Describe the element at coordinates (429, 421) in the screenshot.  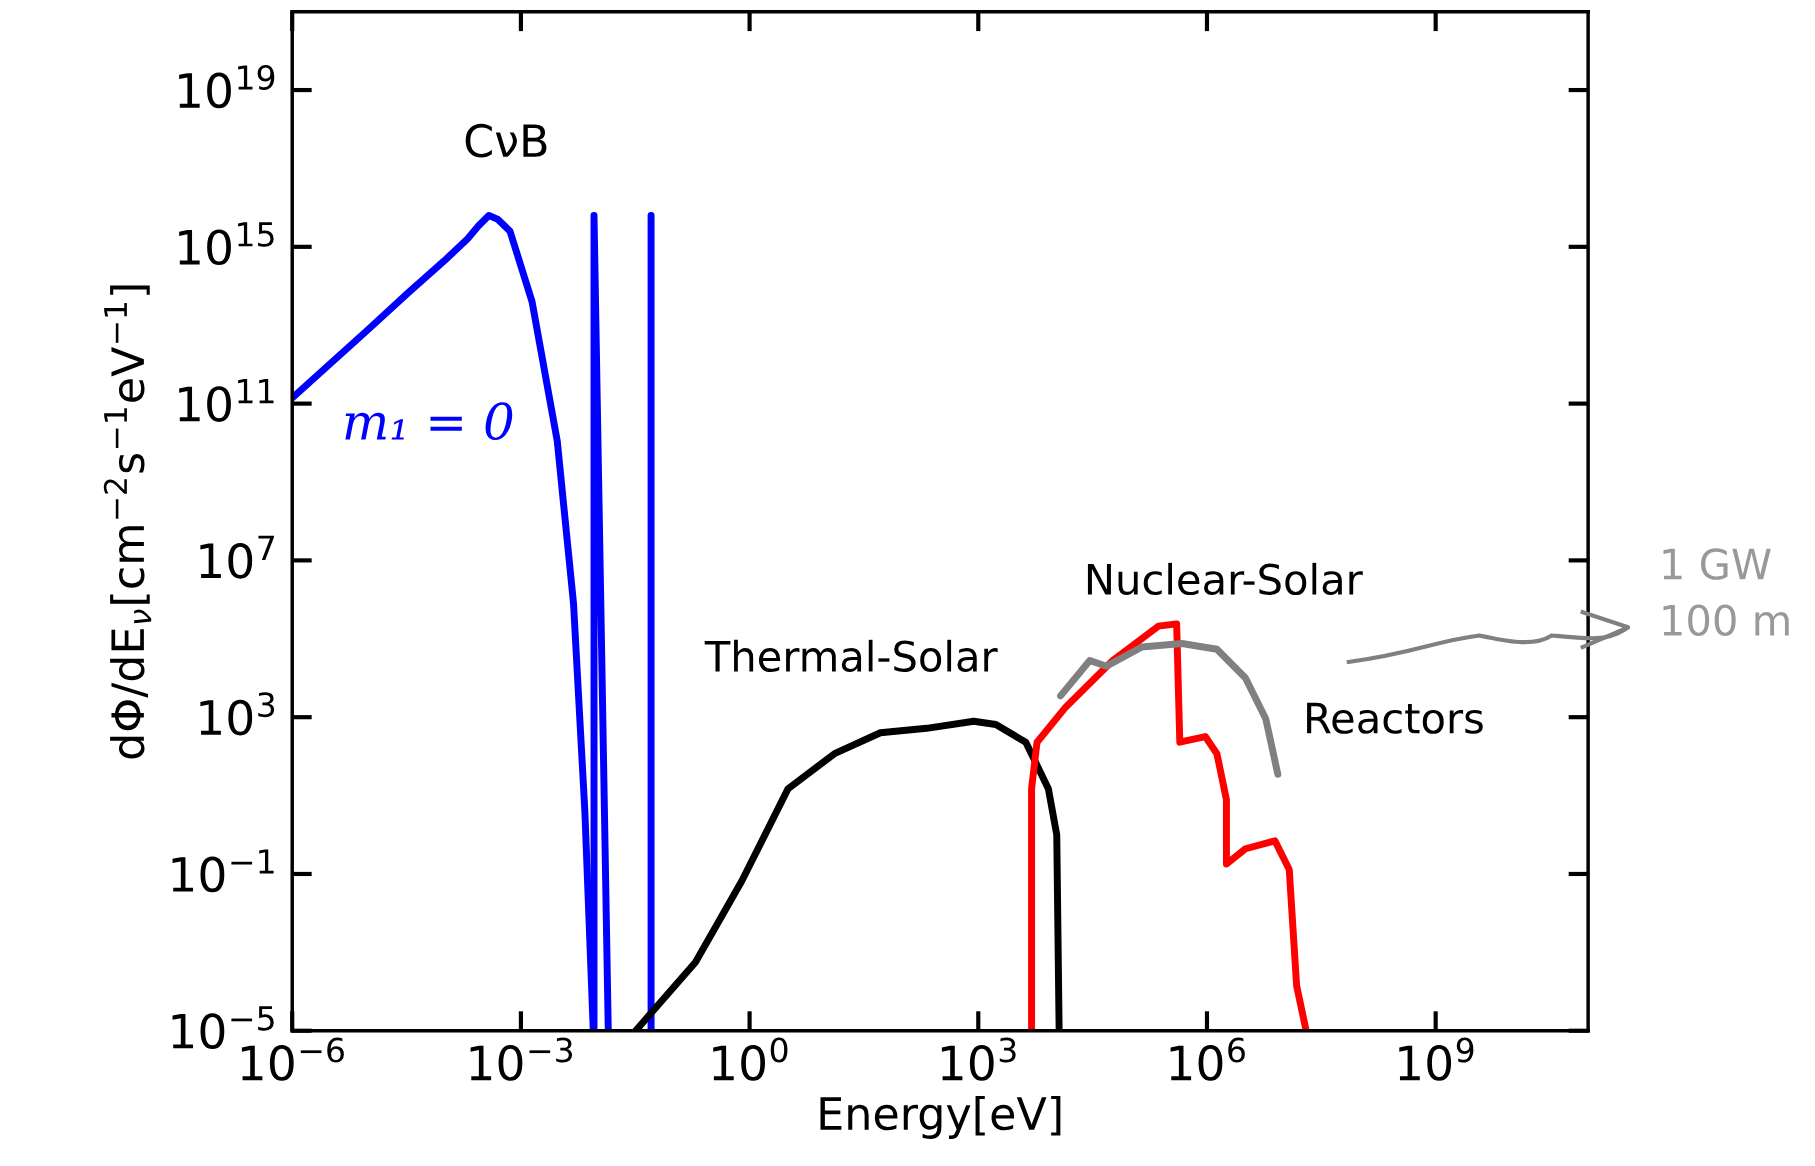
I see `annotation: m₁ = 0` at that location.